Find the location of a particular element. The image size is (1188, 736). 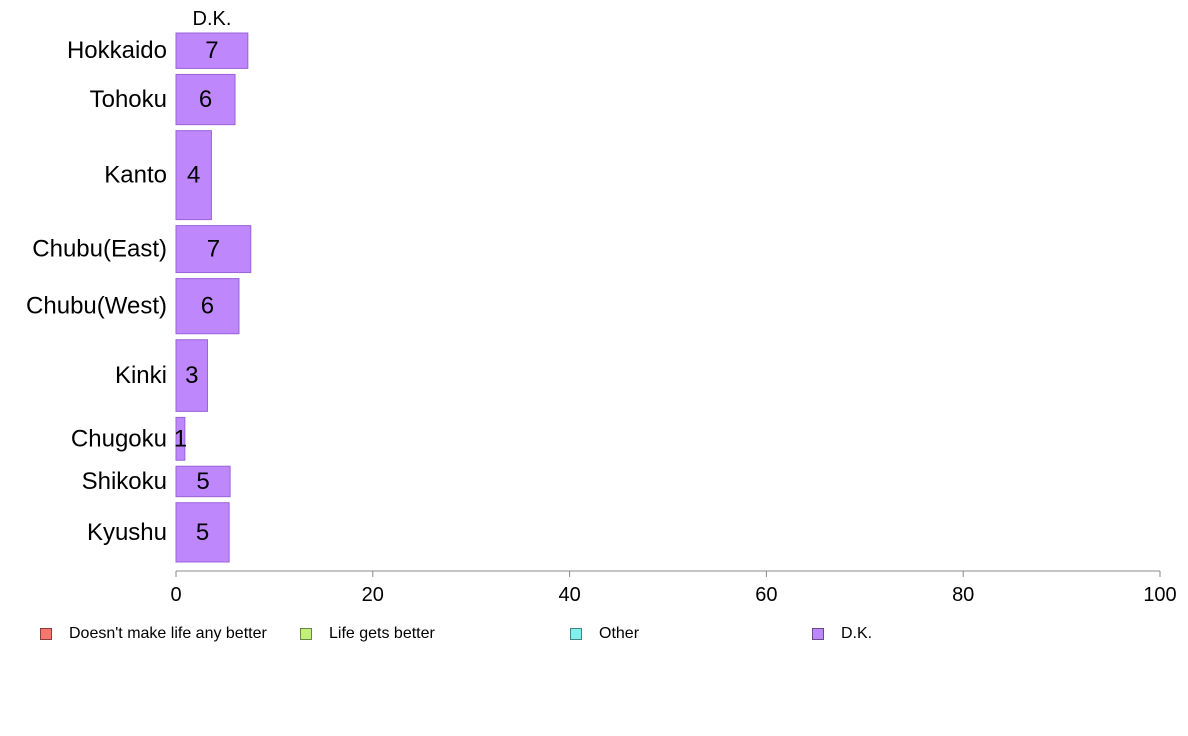

x-tick-label: 0 is located at coordinates (175, 595).